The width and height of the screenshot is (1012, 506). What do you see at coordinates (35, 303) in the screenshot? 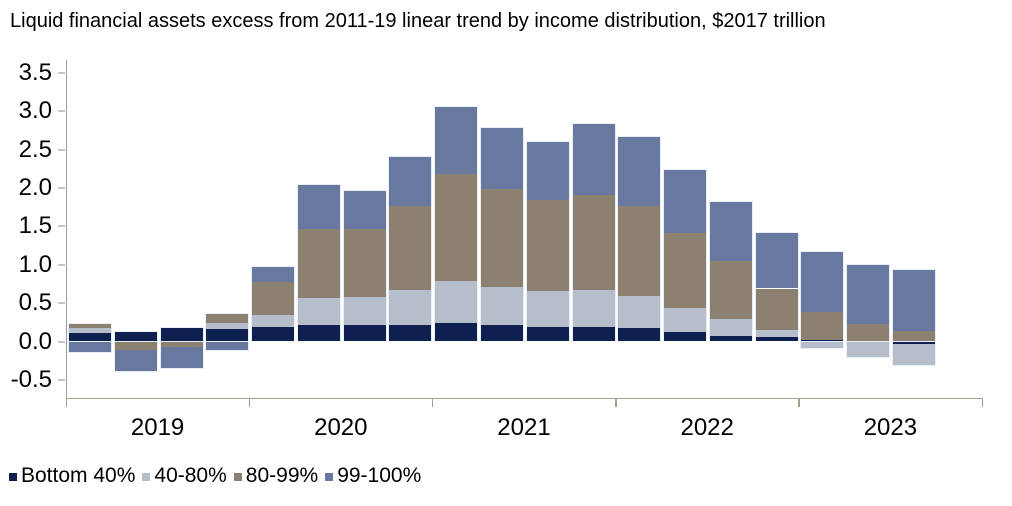
I see `y-axis-label: 0.5` at bounding box center [35, 303].